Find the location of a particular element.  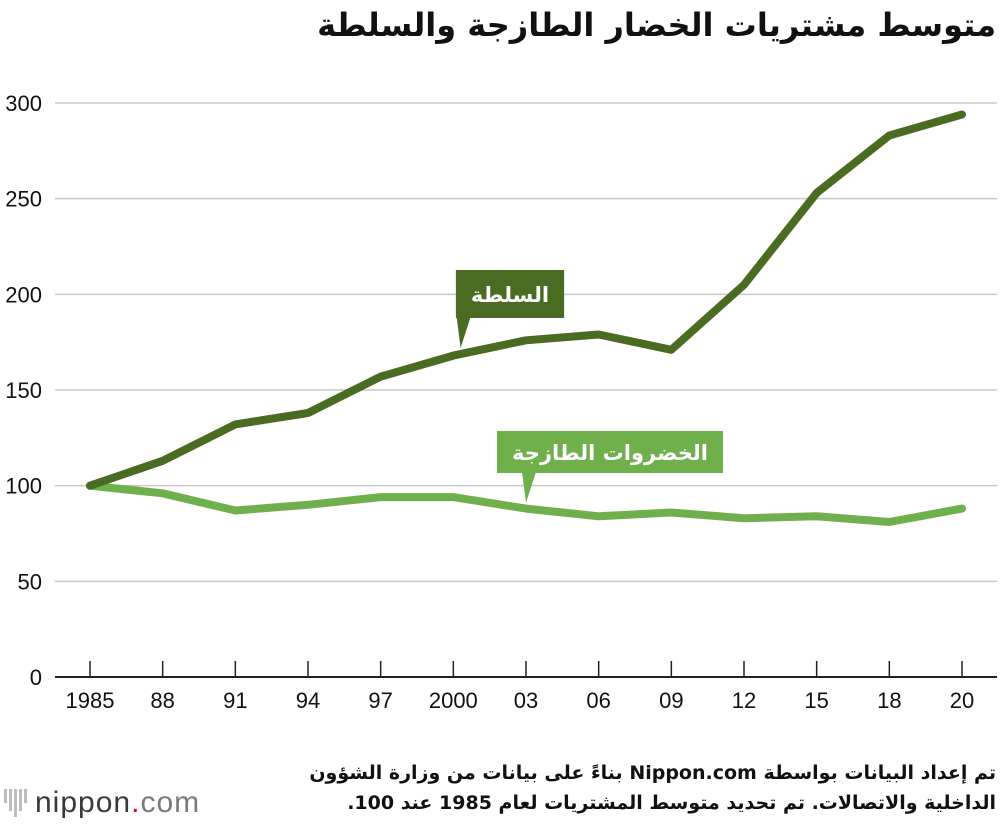

x-tick-label: 18 is located at coordinates (889, 700).